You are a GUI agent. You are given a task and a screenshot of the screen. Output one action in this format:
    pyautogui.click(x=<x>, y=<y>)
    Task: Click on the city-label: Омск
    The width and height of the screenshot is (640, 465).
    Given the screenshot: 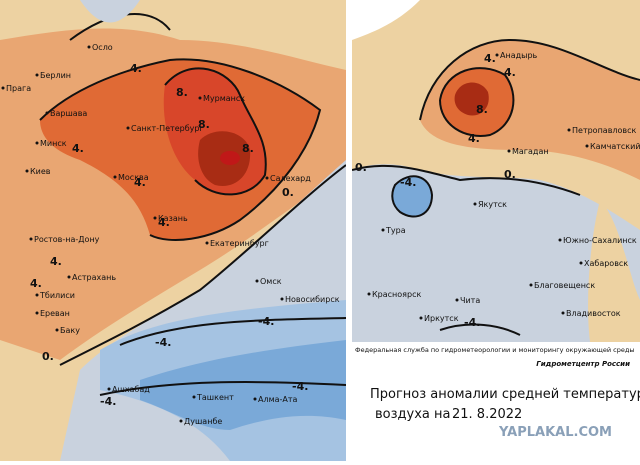 What is the action you would take?
    pyautogui.click(x=271, y=281)
    